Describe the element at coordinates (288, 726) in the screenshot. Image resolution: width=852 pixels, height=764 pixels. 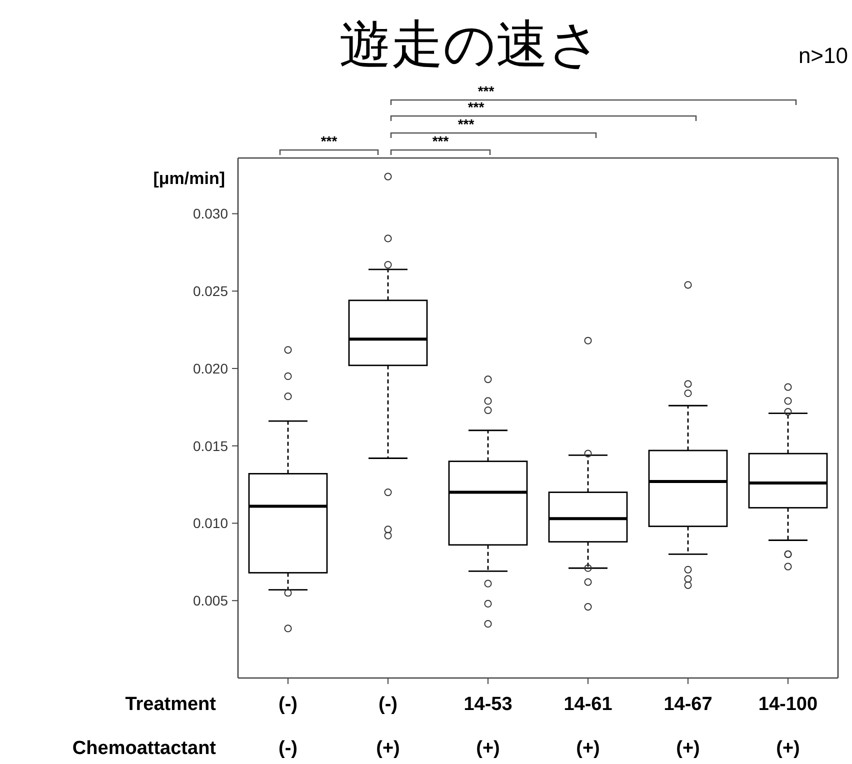
I see `category-label: (-) (-)` at that location.